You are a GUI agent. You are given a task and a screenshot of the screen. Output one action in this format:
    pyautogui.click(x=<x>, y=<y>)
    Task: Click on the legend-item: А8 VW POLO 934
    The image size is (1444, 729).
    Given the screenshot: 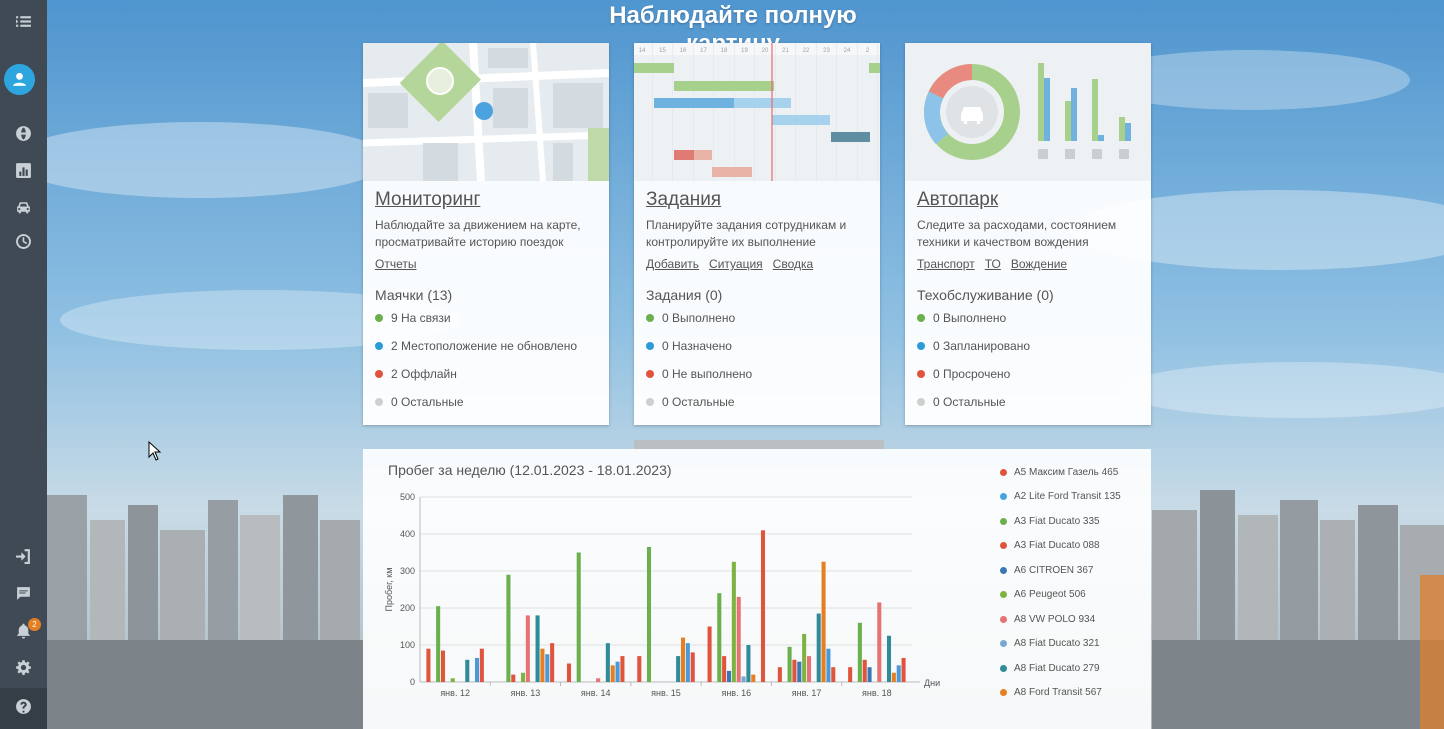 What is the action you would take?
    pyautogui.click(x=1075, y=619)
    